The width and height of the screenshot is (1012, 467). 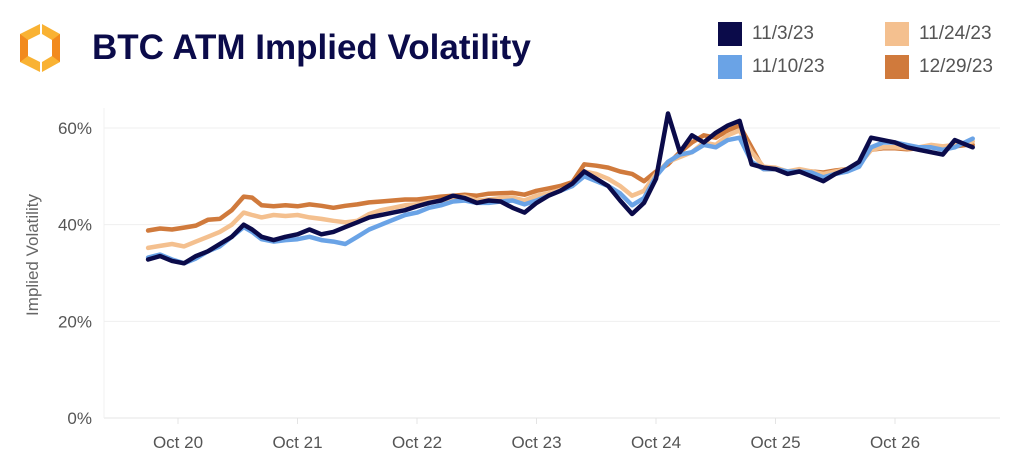 What do you see at coordinates (775, 442) in the screenshot?
I see `x-tick-label: Oct 25` at bounding box center [775, 442].